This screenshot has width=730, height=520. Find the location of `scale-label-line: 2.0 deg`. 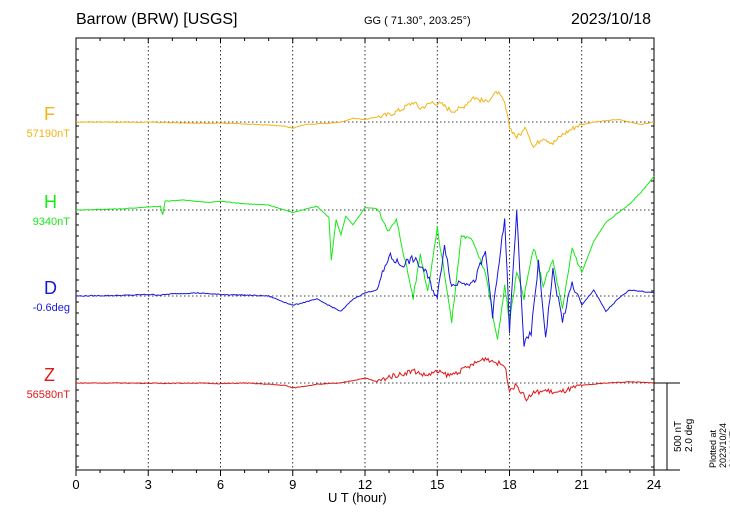

scale-label-line: 2.0 deg is located at coordinates (689, 435).